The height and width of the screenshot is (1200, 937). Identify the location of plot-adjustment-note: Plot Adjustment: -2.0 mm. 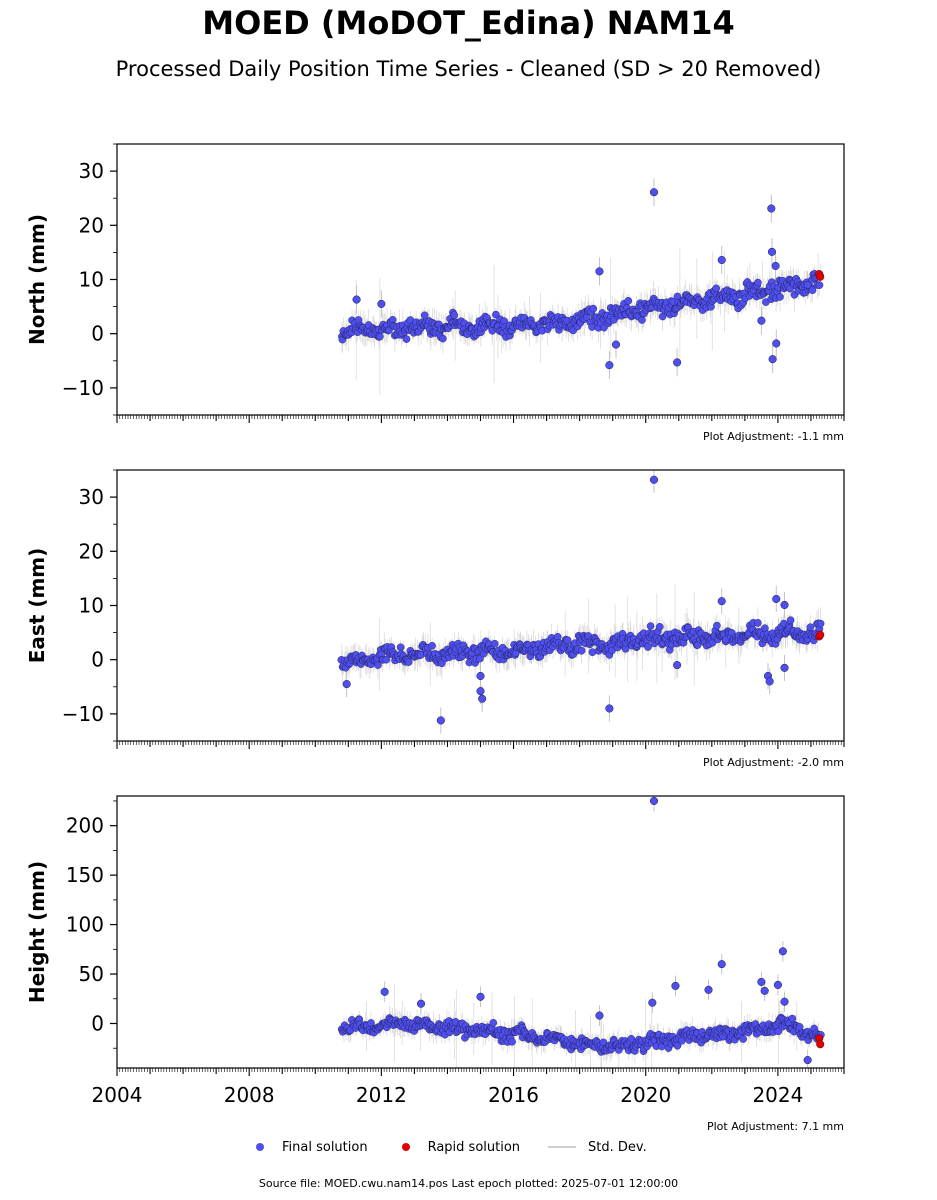
(773, 762).